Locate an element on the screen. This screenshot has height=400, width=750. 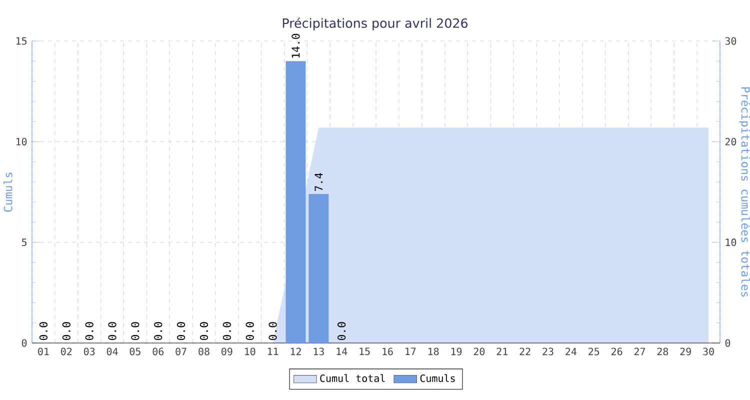
data-label: 7.4 is located at coordinates (318, 182).